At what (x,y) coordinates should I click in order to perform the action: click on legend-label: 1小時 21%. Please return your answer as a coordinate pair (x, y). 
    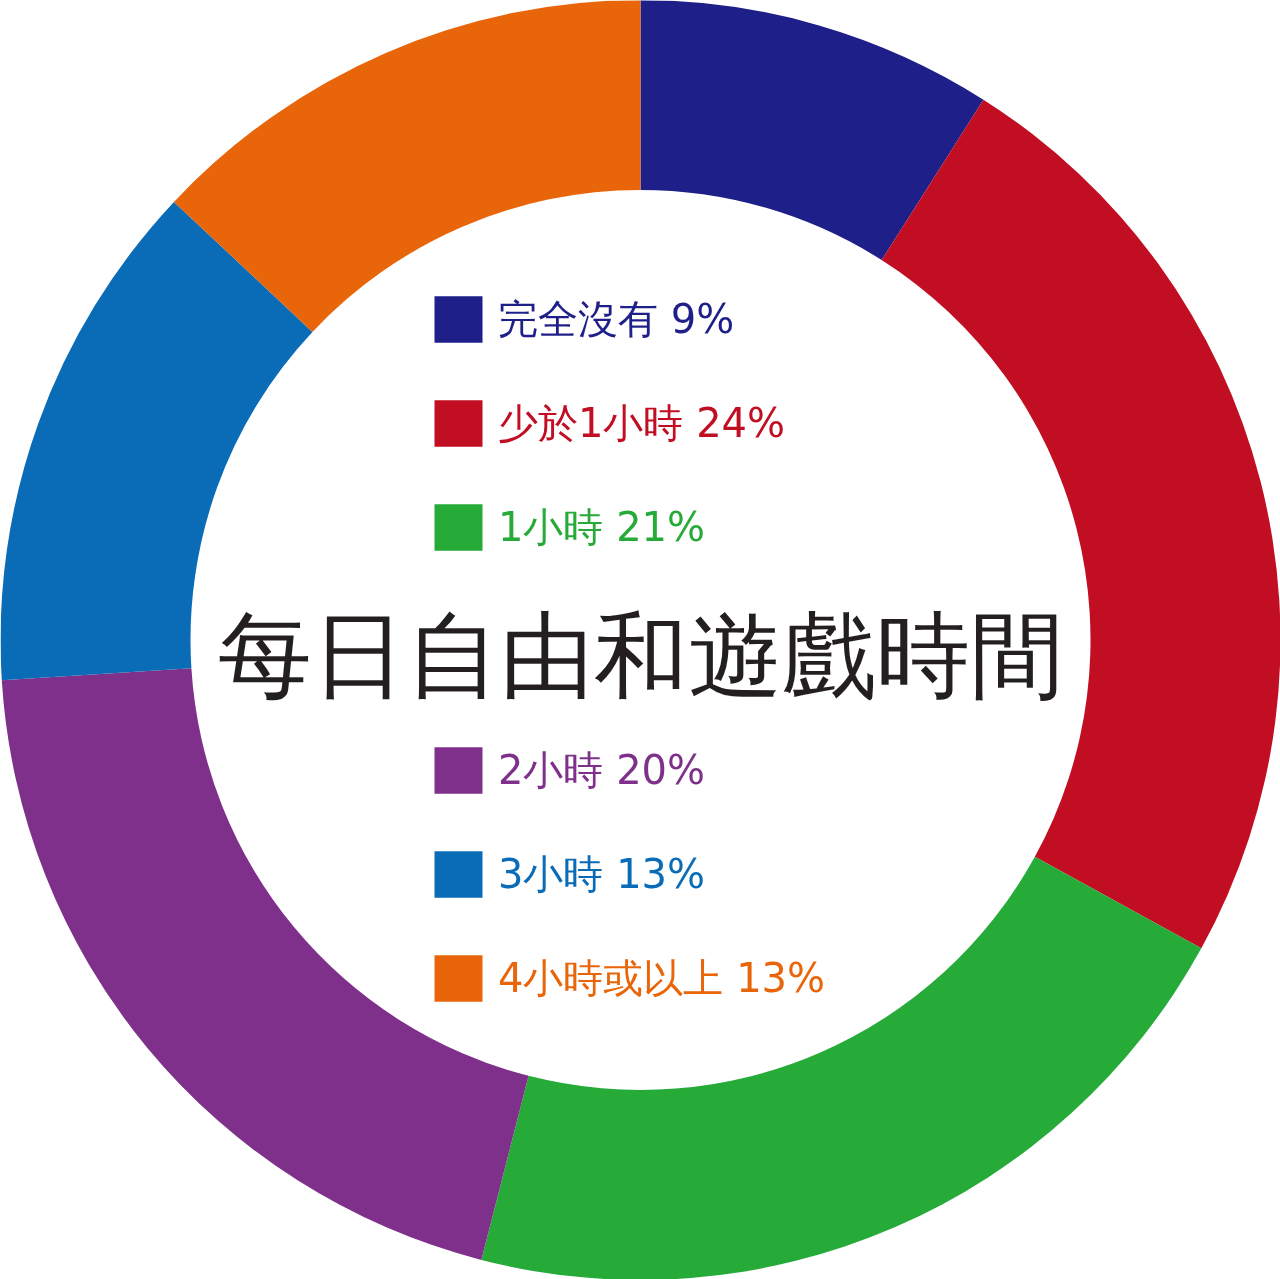
    Looking at the image, I should click on (602, 527).